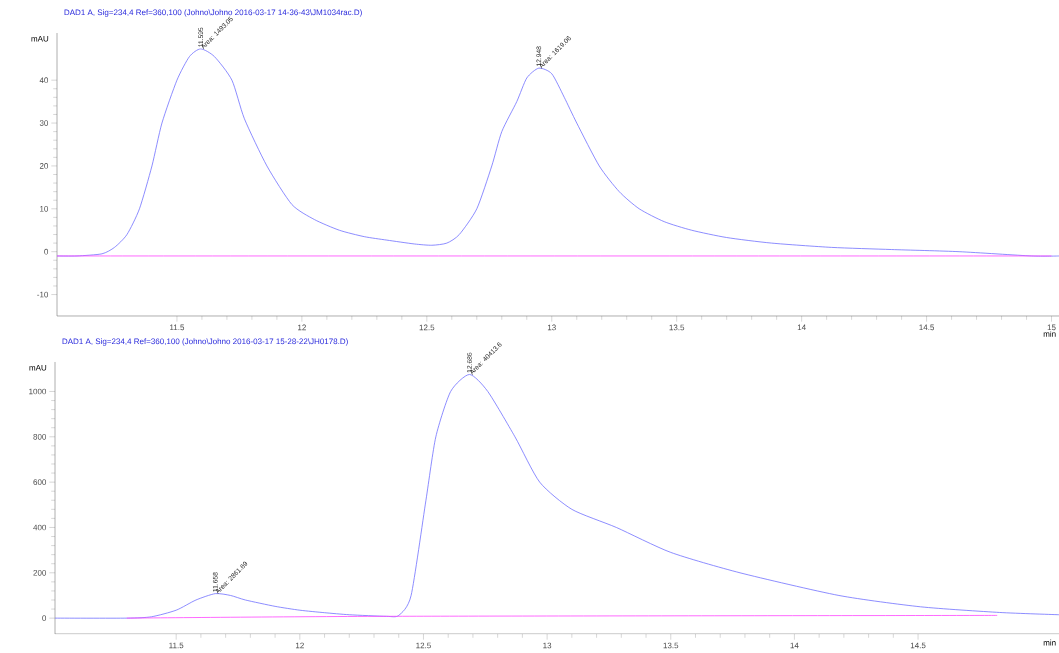  I want to click on y-tick-label: 200, so click(40, 572).